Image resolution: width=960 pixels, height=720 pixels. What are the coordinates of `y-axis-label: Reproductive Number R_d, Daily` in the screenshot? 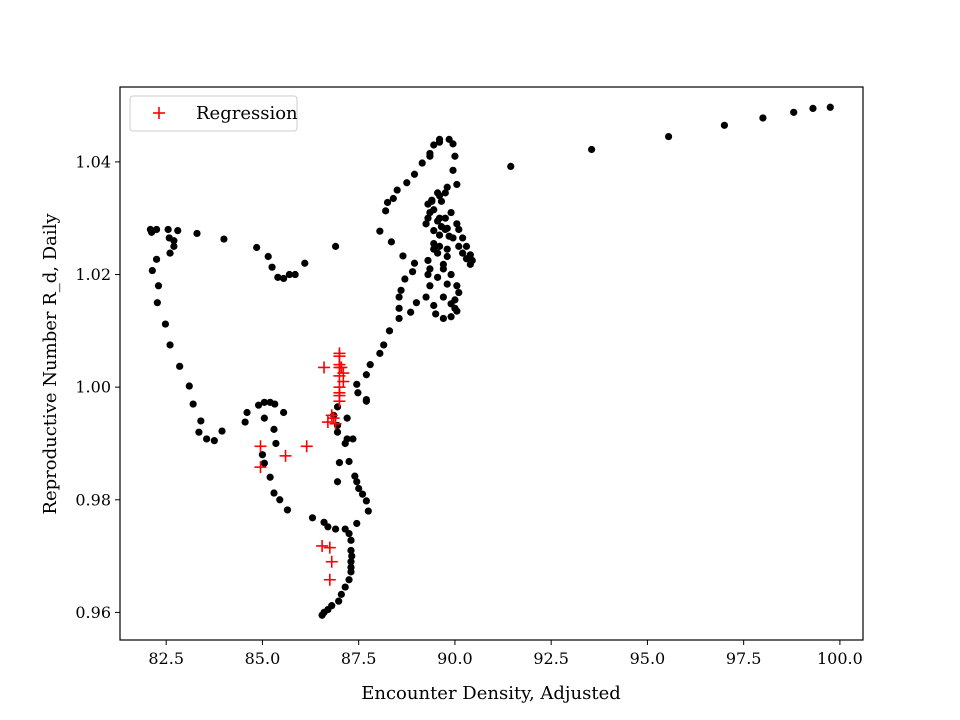 It's located at (50, 364).